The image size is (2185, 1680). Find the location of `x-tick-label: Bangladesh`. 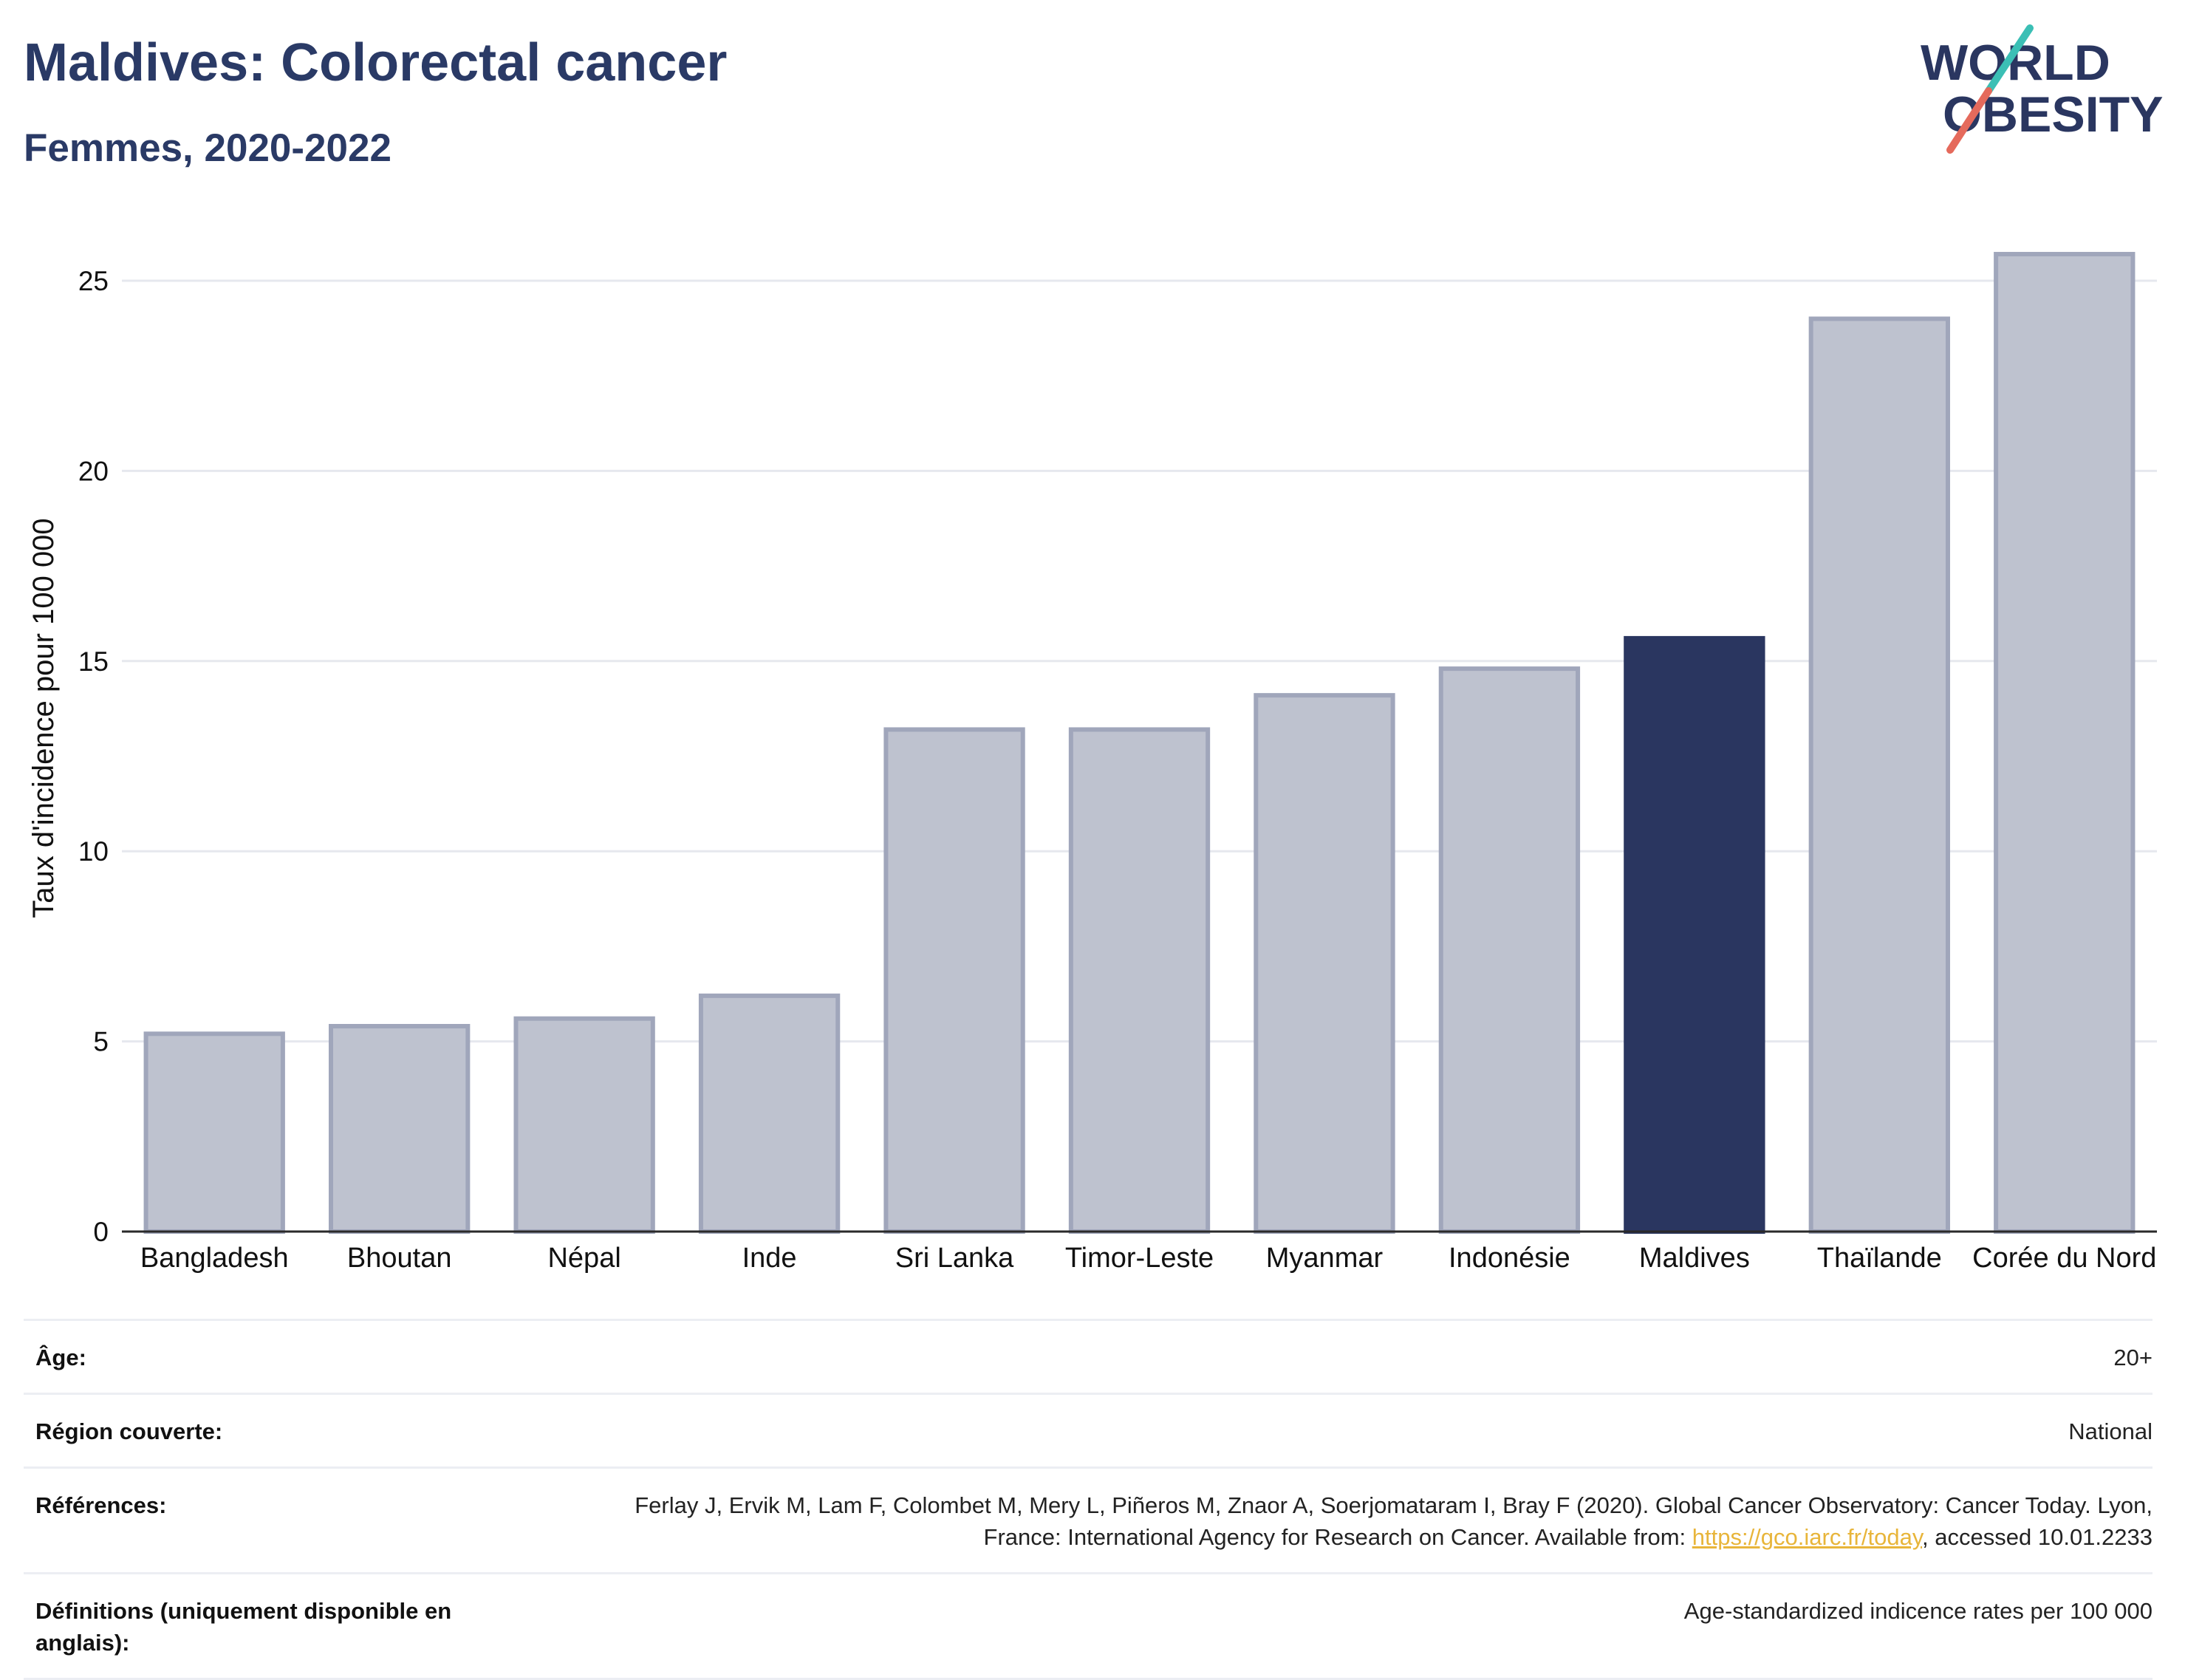

x-tick-label: Bangladesh is located at coordinates (215, 1258).